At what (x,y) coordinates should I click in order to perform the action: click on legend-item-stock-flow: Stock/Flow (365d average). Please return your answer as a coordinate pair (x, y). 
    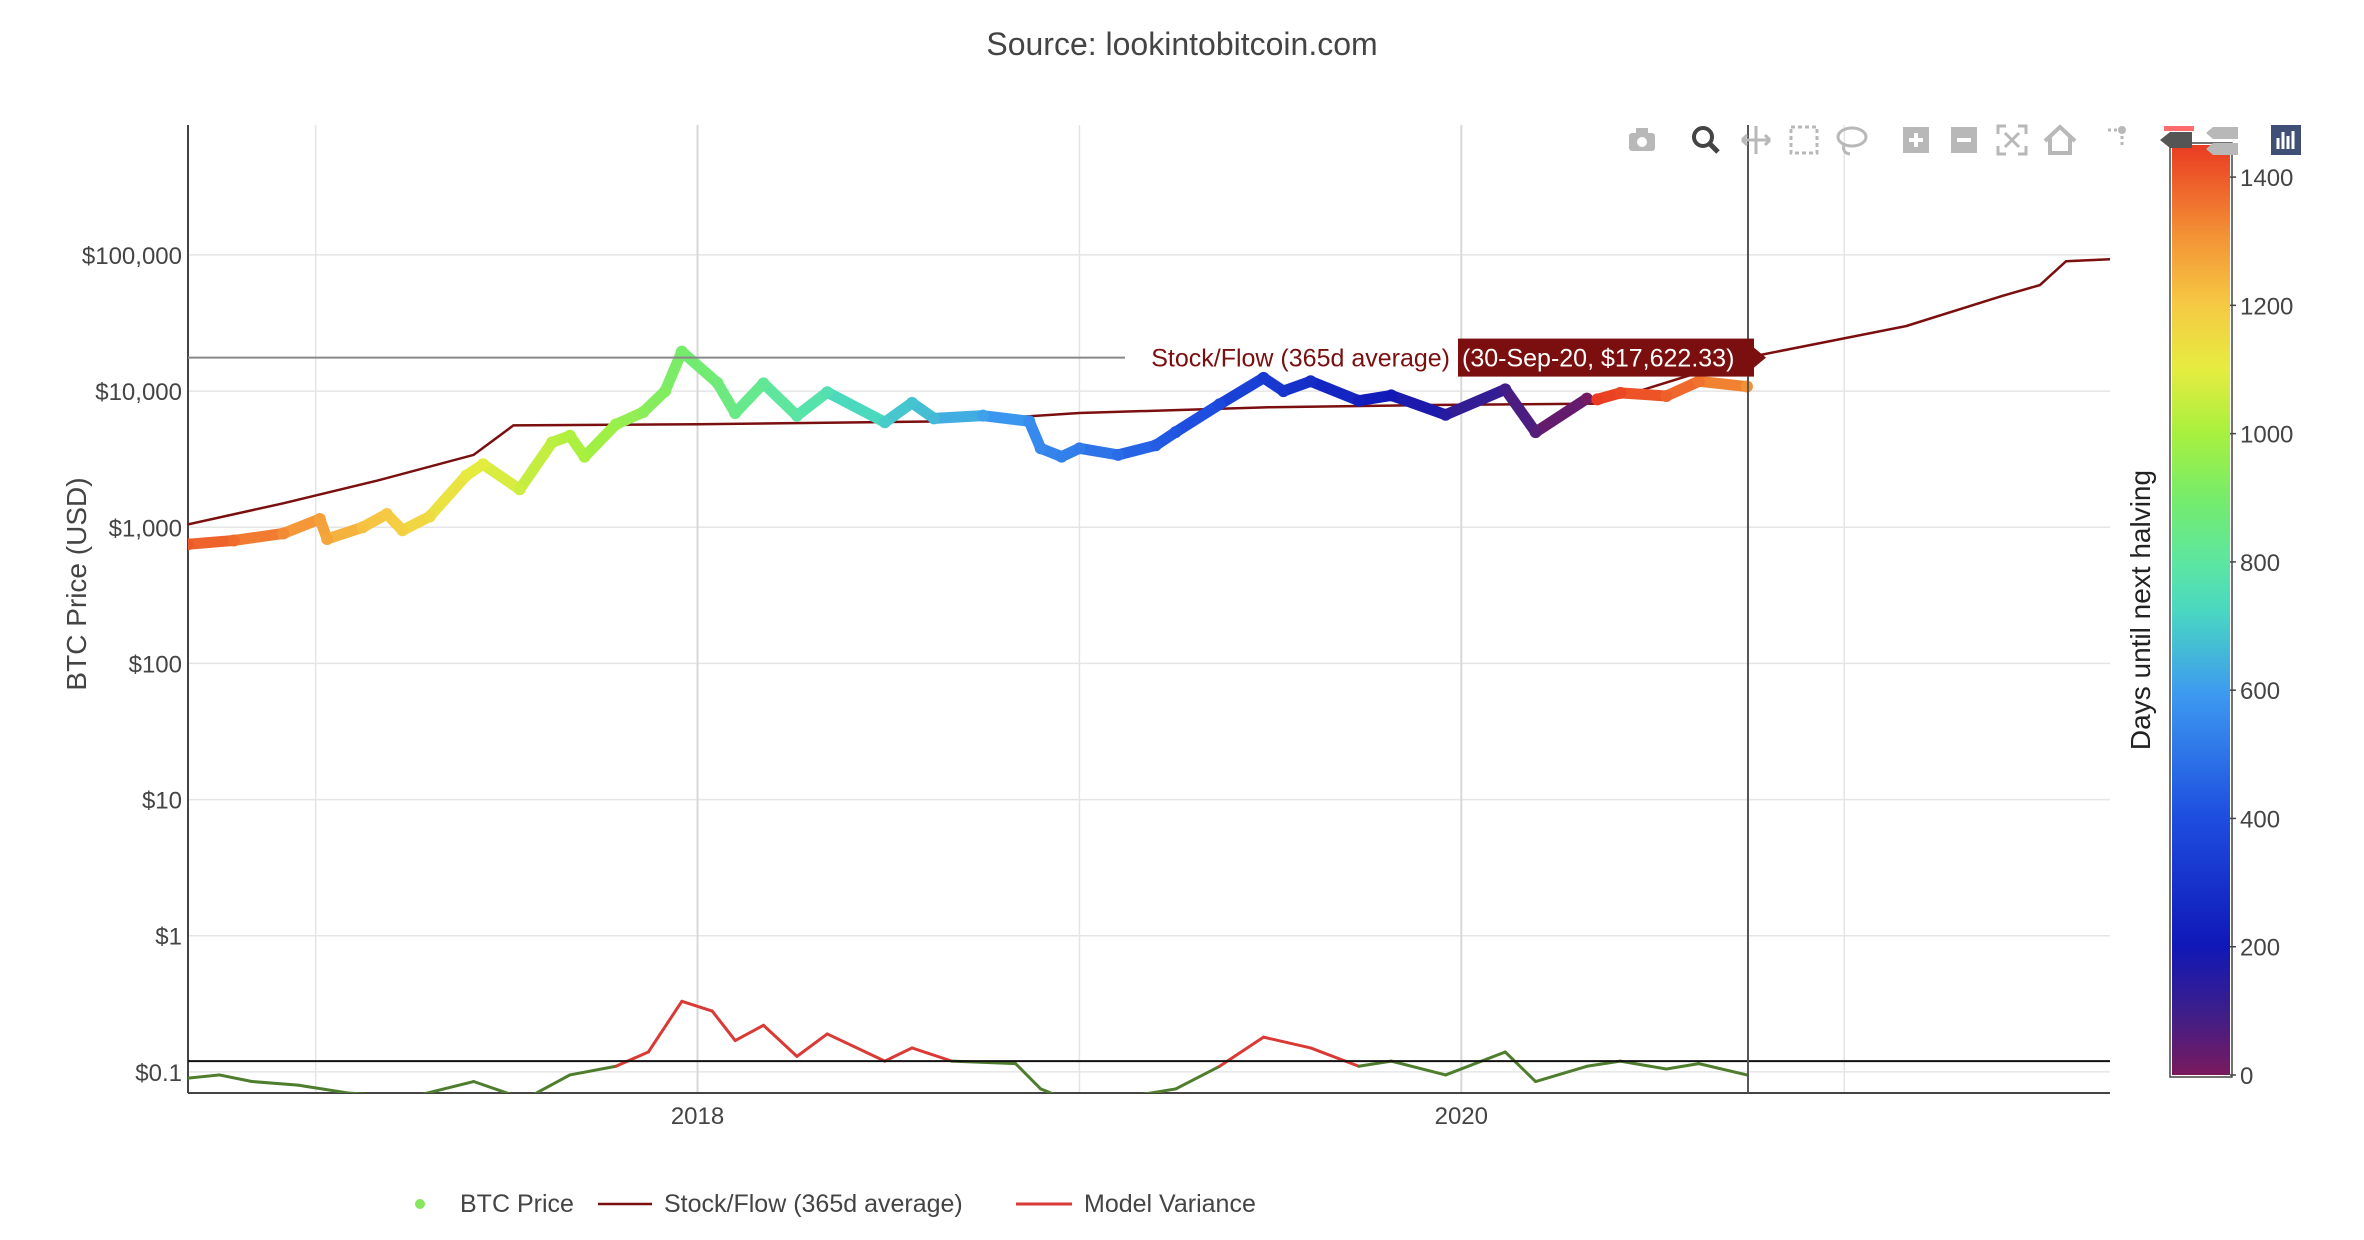
    Looking at the image, I should click on (780, 1204).